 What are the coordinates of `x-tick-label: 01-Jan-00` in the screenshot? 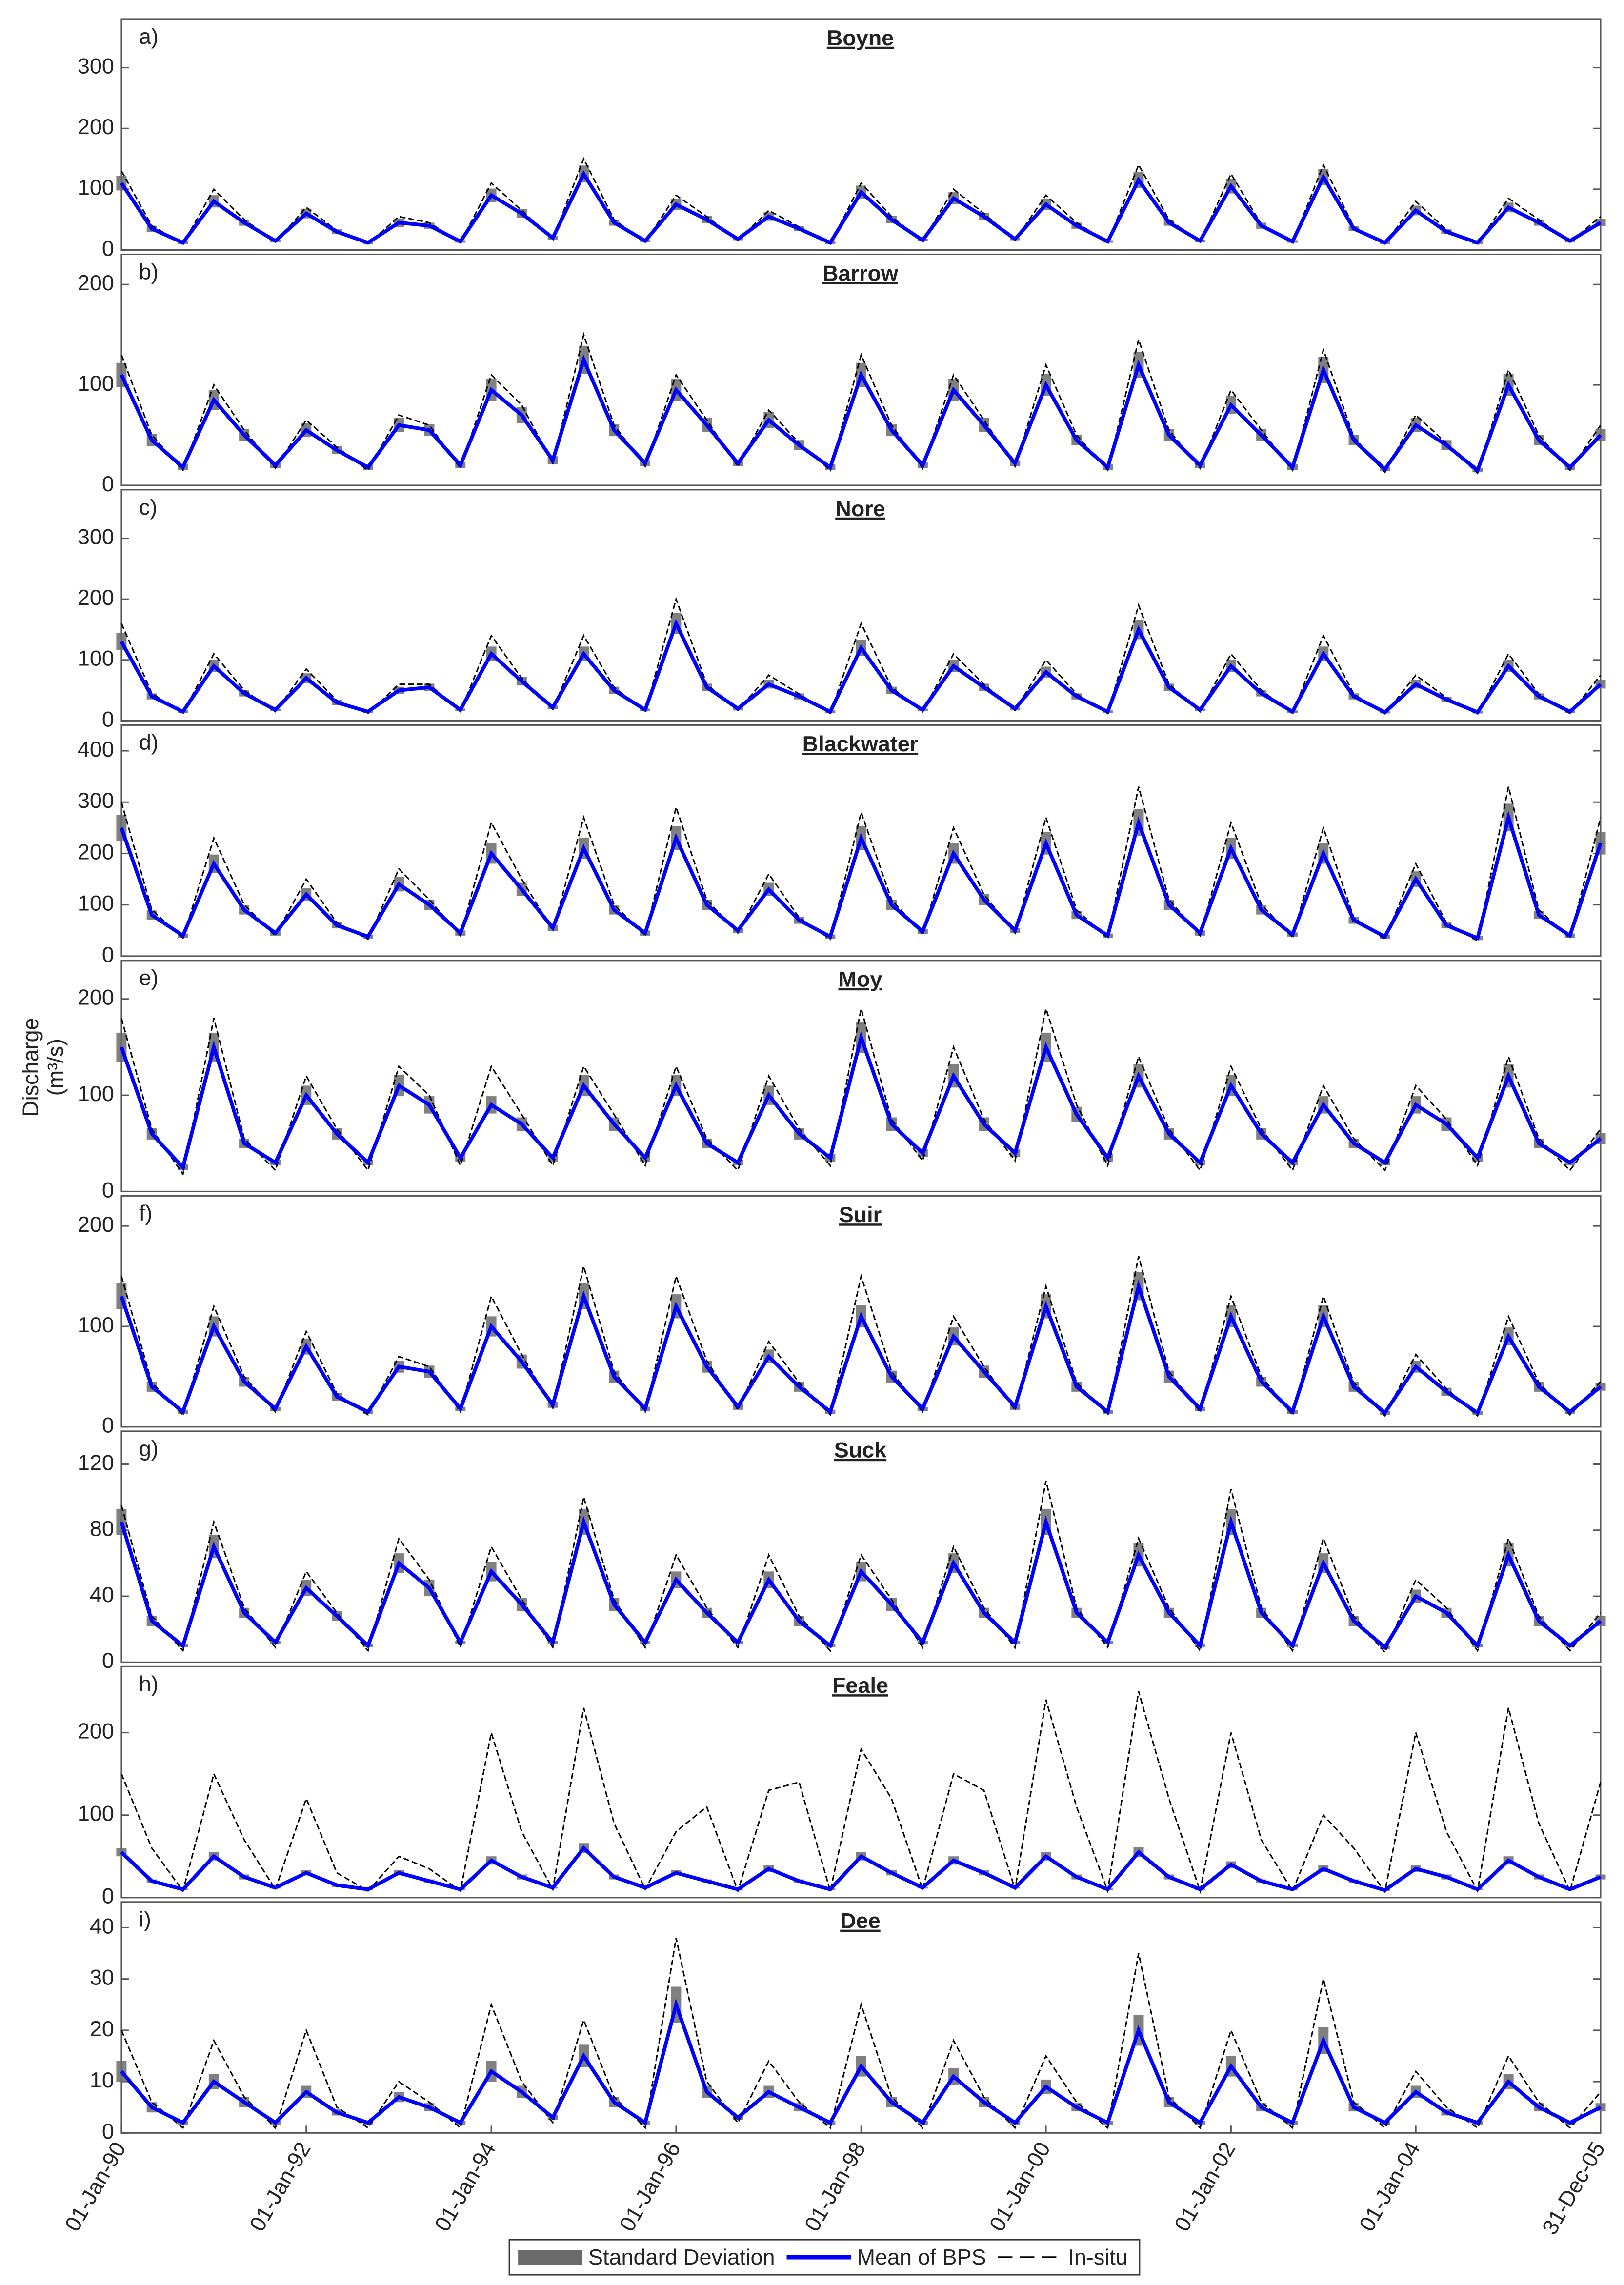 It's located at (1020, 2187).